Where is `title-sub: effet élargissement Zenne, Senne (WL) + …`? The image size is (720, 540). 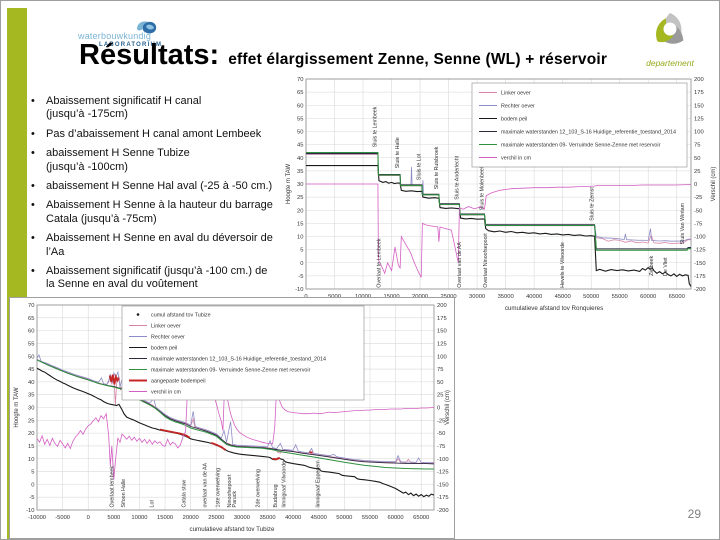 title-sub: effet élargissement Zenne, Senne (WL) + … is located at coordinates (418, 59).